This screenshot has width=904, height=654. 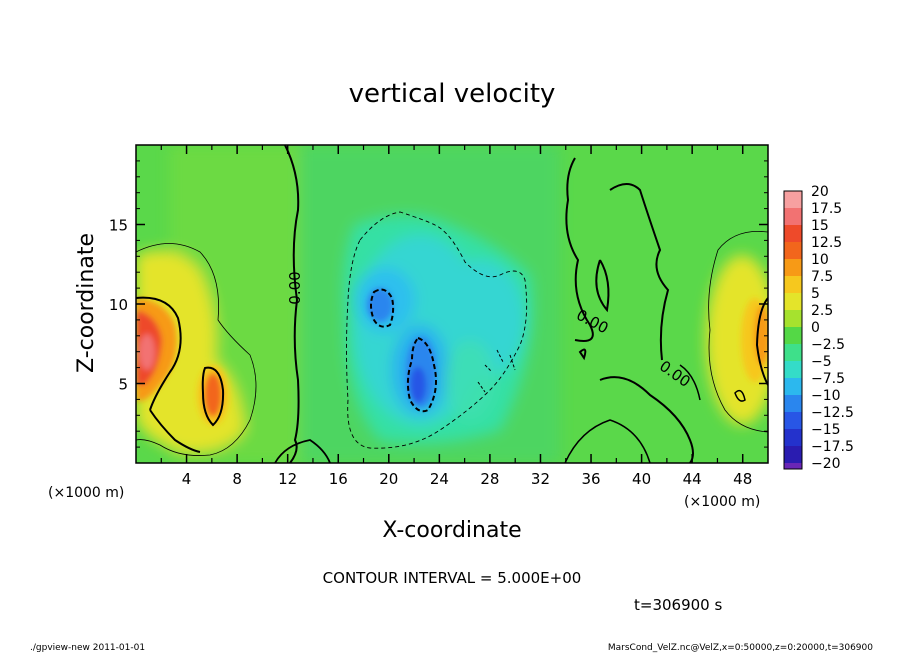 What do you see at coordinates (437, 330) in the screenshot?
I see `contour-neg-outer` at bounding box center [437, 330].